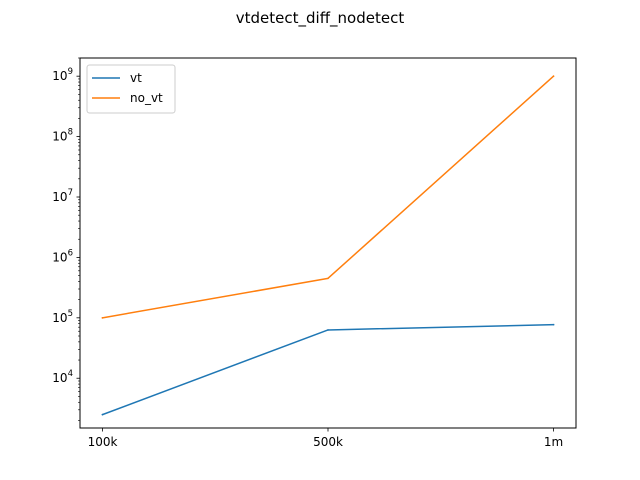 The image size is (640, 480). I want to click on x-axis: 100k 500k 1m, so click(325, 438).